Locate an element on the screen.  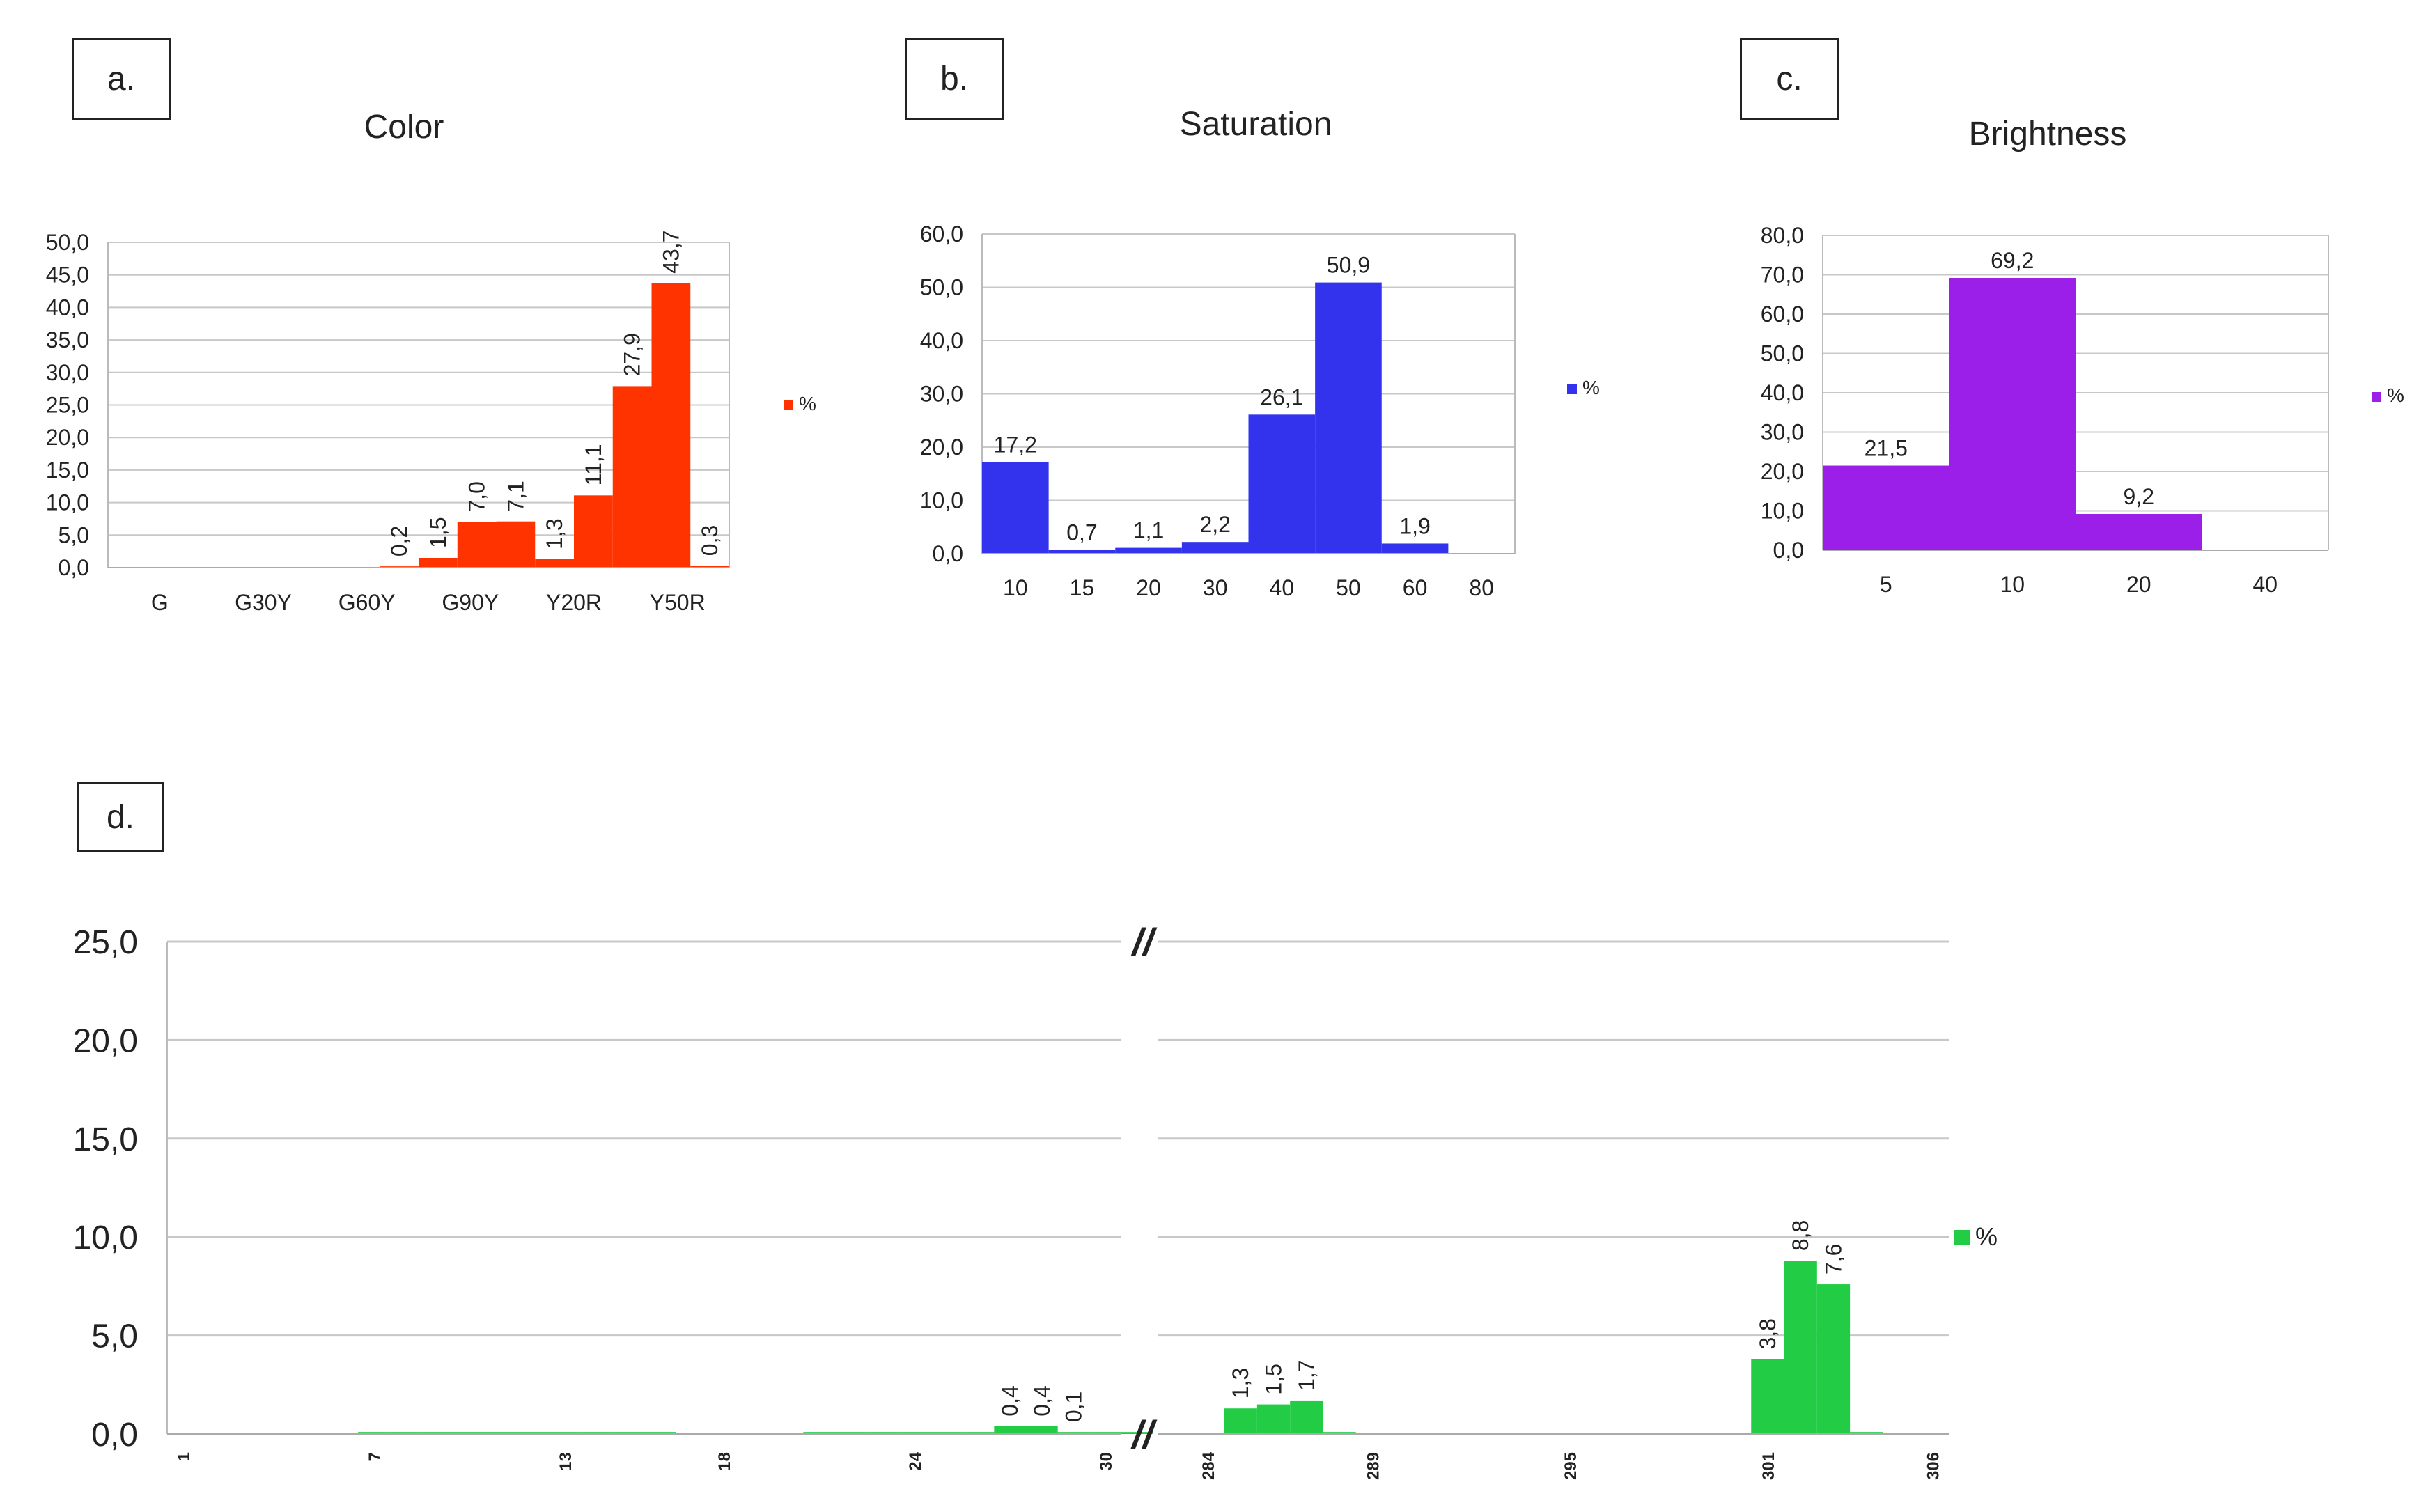
chart-a-data-label: 7,1 is located at coordinates (515, 496).